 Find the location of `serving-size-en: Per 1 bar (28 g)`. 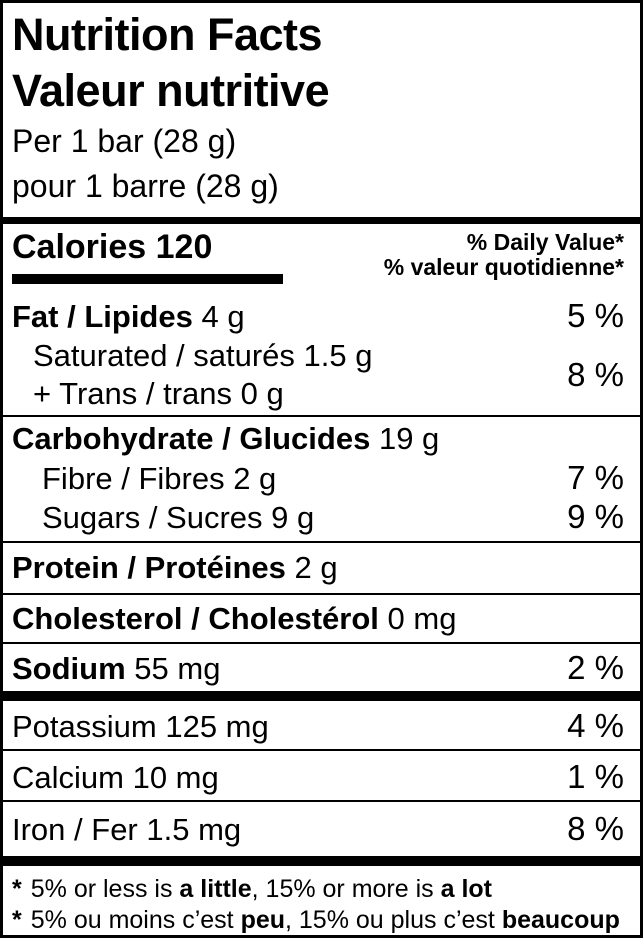

serving-size-en: Per 1 bar (28 g) is located at coordinates (124, 141).